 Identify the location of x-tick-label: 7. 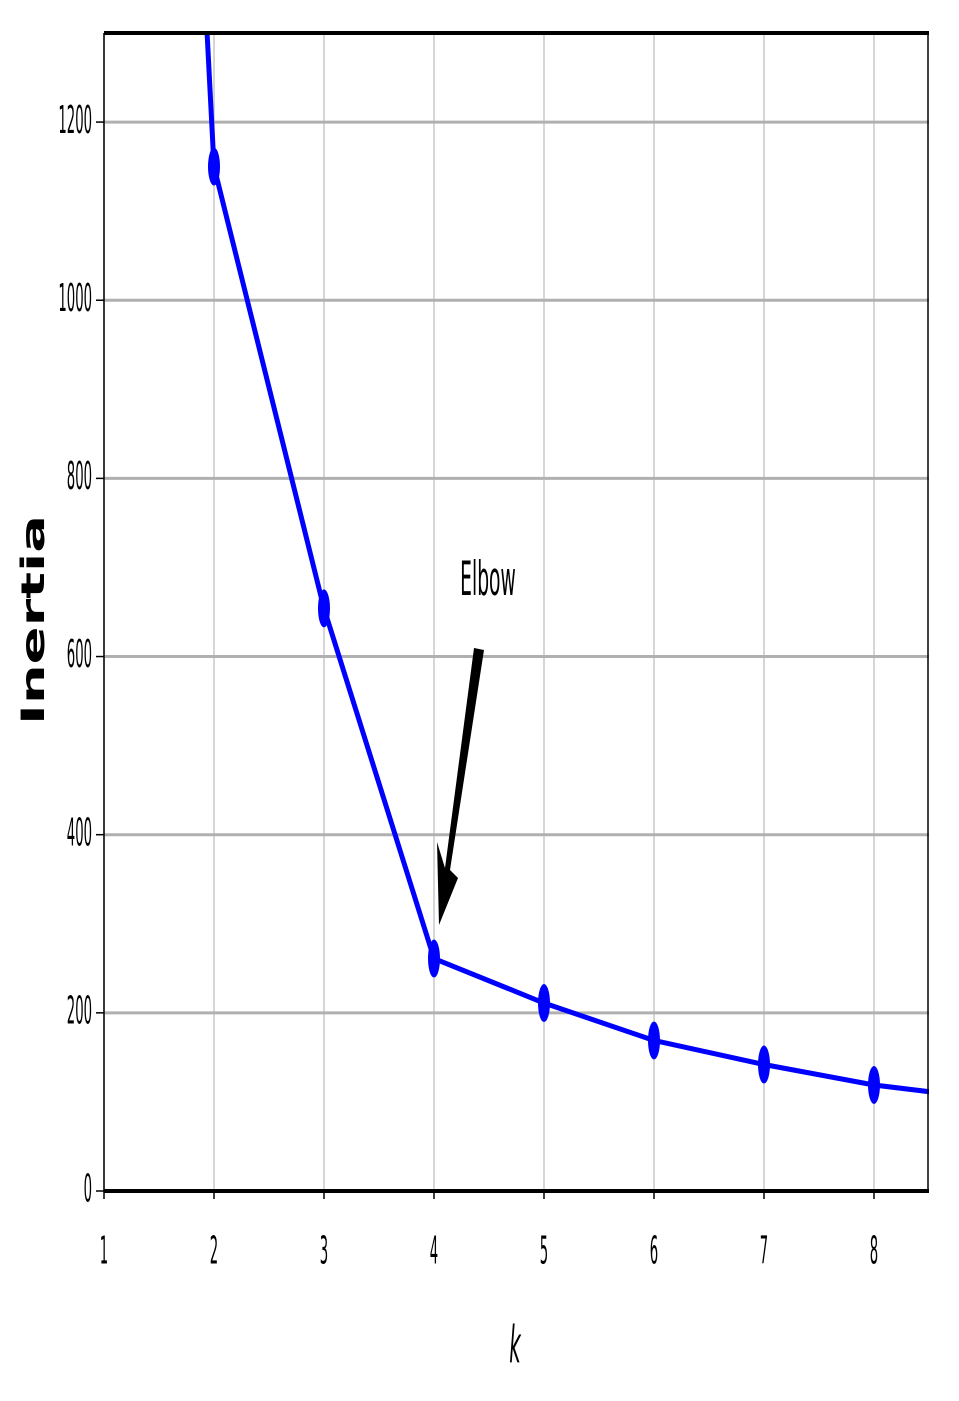
(764, 1250).